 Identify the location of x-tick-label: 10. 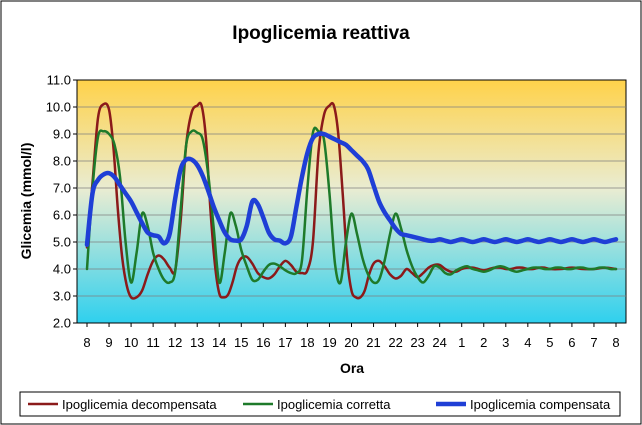
(131, 342).